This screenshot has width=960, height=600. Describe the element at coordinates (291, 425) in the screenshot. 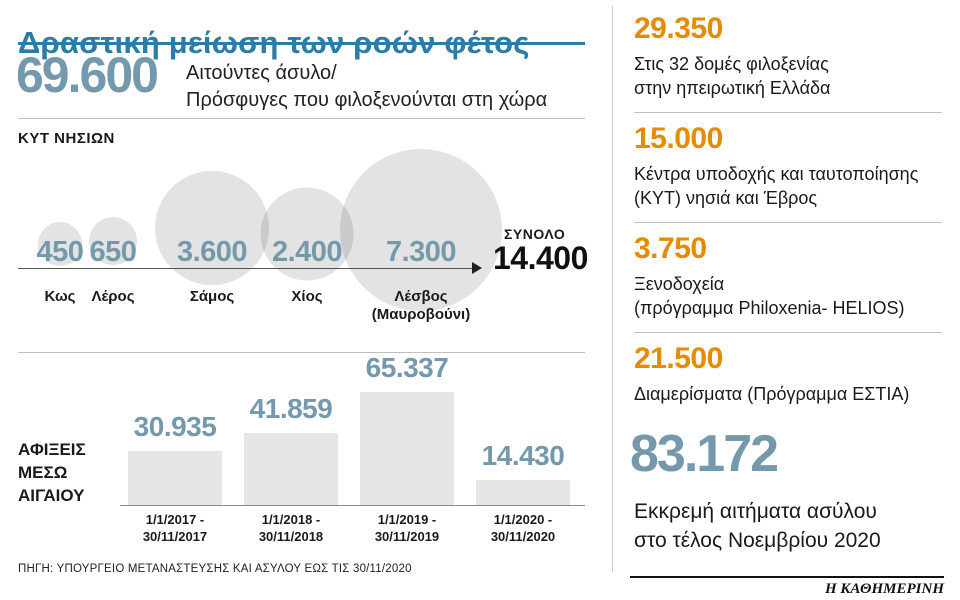

I see `bar-group-2018: 41.859` at that location.